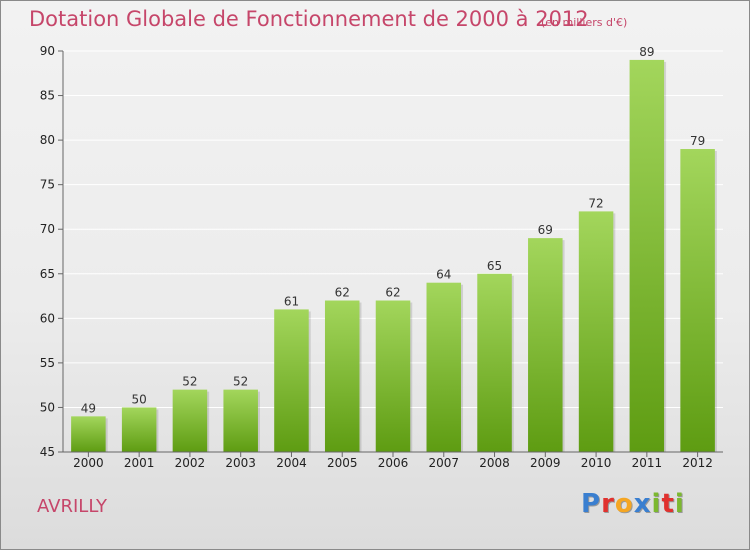 This screenshot has height=550, width=750. What do you see at coordinates (443, 463) in the screenshot?
I see `x-tick-label: 2007` at bounding box center [443, 463].